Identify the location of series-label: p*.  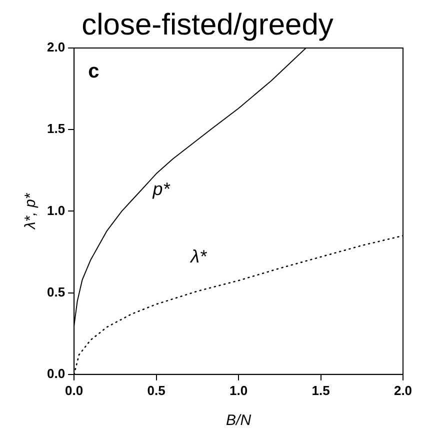
(161, 188).